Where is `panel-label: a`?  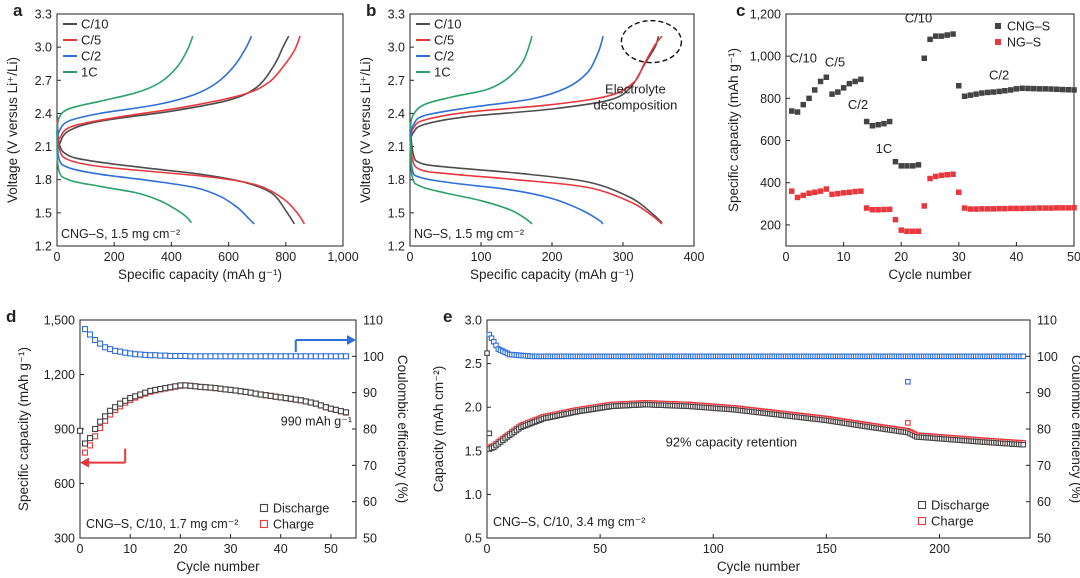 panel-label: a is located at coordinates (18, 10).